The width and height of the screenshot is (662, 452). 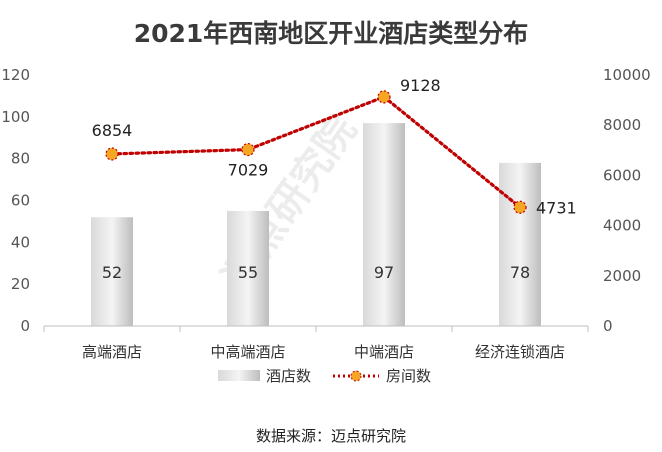 I want to click on left-axis-tick-label: 60, so click(x=20, y=201).